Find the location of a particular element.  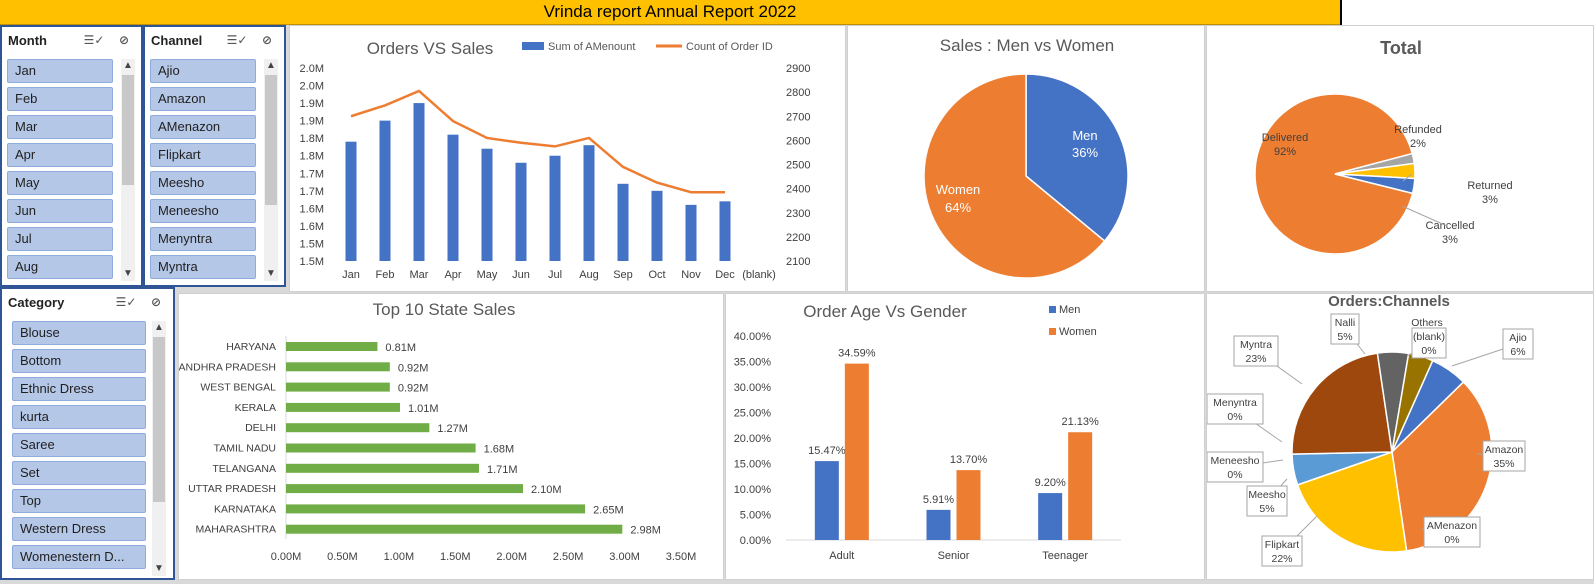

slicer-item-category: Set is located at coordinates (79, 473).